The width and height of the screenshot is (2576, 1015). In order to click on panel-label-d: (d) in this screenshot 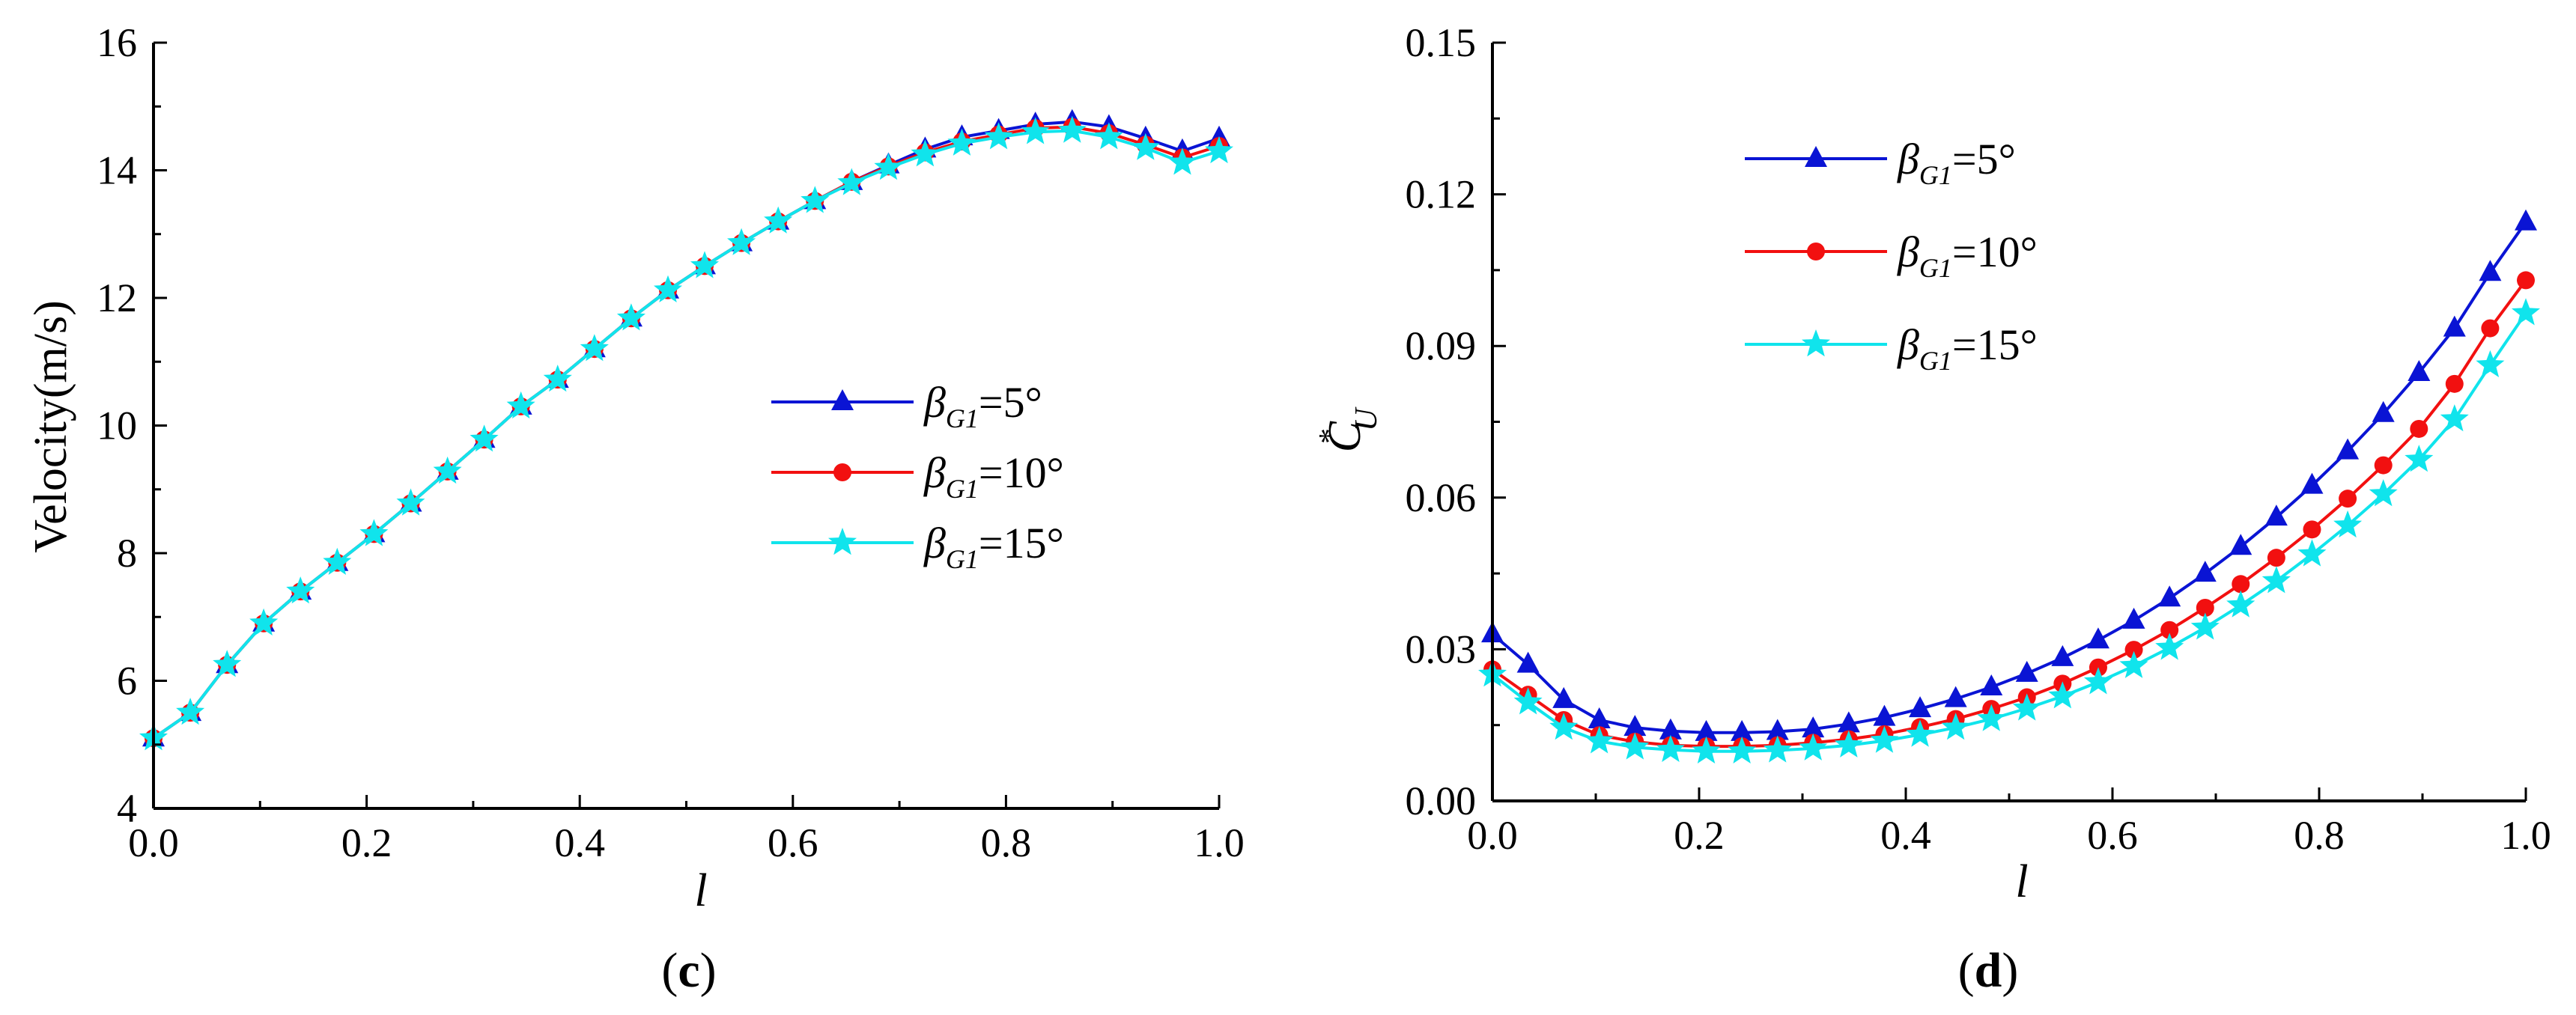, I will do `click(1988, 971)`.